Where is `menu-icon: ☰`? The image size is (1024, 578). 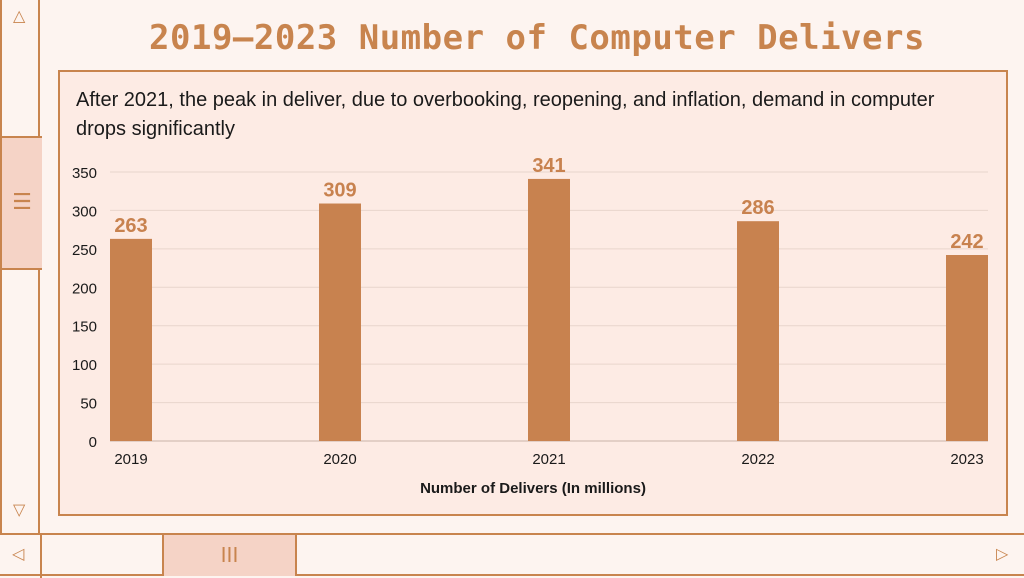 menu-icon: ☰ is located at coordinates (22, 202).